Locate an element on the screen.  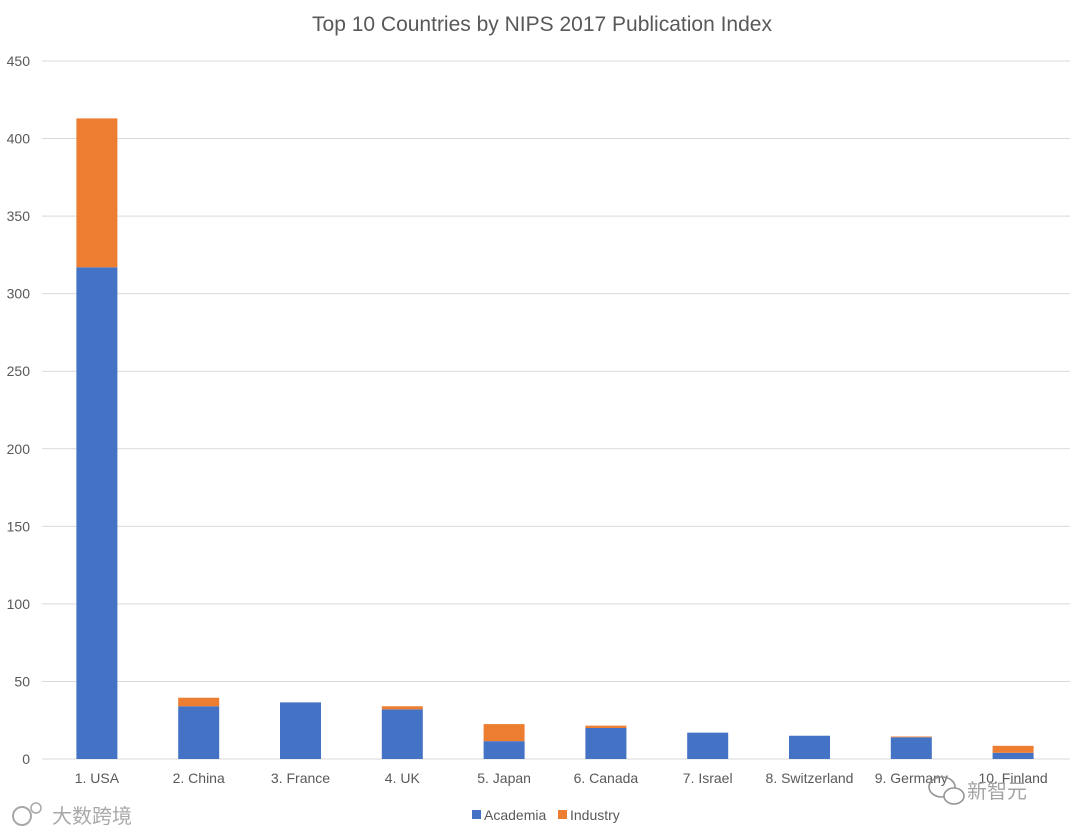
y-tick-label: 350 is located at coordinates (19, 216).